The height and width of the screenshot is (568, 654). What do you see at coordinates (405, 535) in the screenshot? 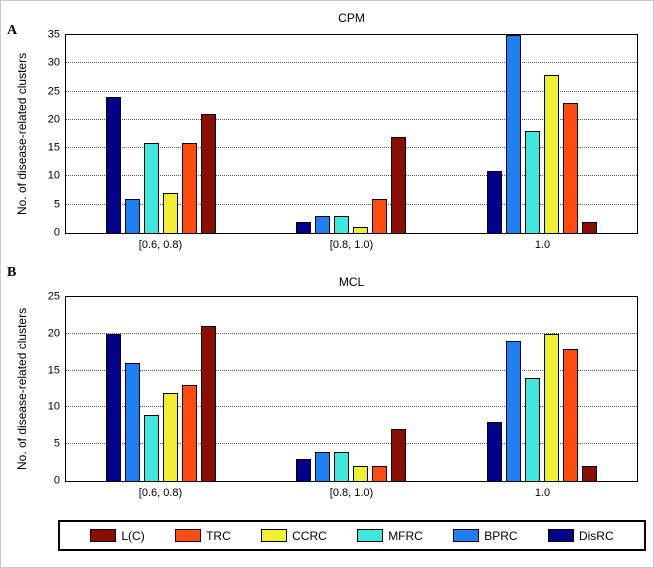
I see `legend-label: MFRC` at bounding box center [405, 535].